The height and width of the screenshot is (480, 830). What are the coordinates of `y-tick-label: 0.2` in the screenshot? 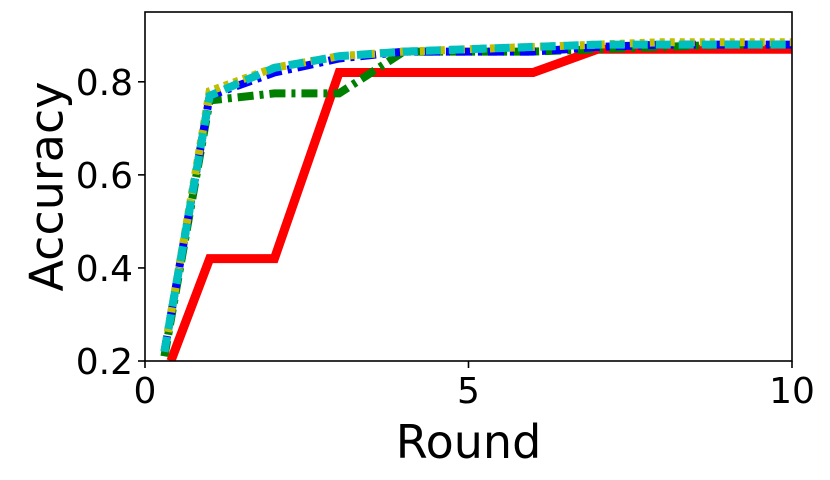 It's located at (104, 362).